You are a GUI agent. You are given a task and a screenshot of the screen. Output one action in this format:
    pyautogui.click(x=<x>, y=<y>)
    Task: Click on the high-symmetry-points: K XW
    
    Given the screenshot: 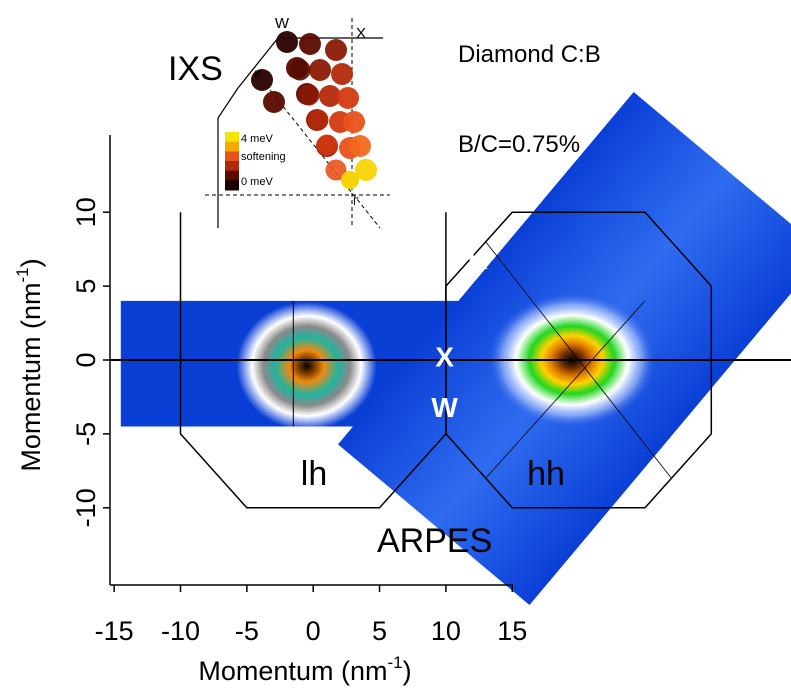 What is the action you would take?
    pyautogui.click(x=459, y=333)
    